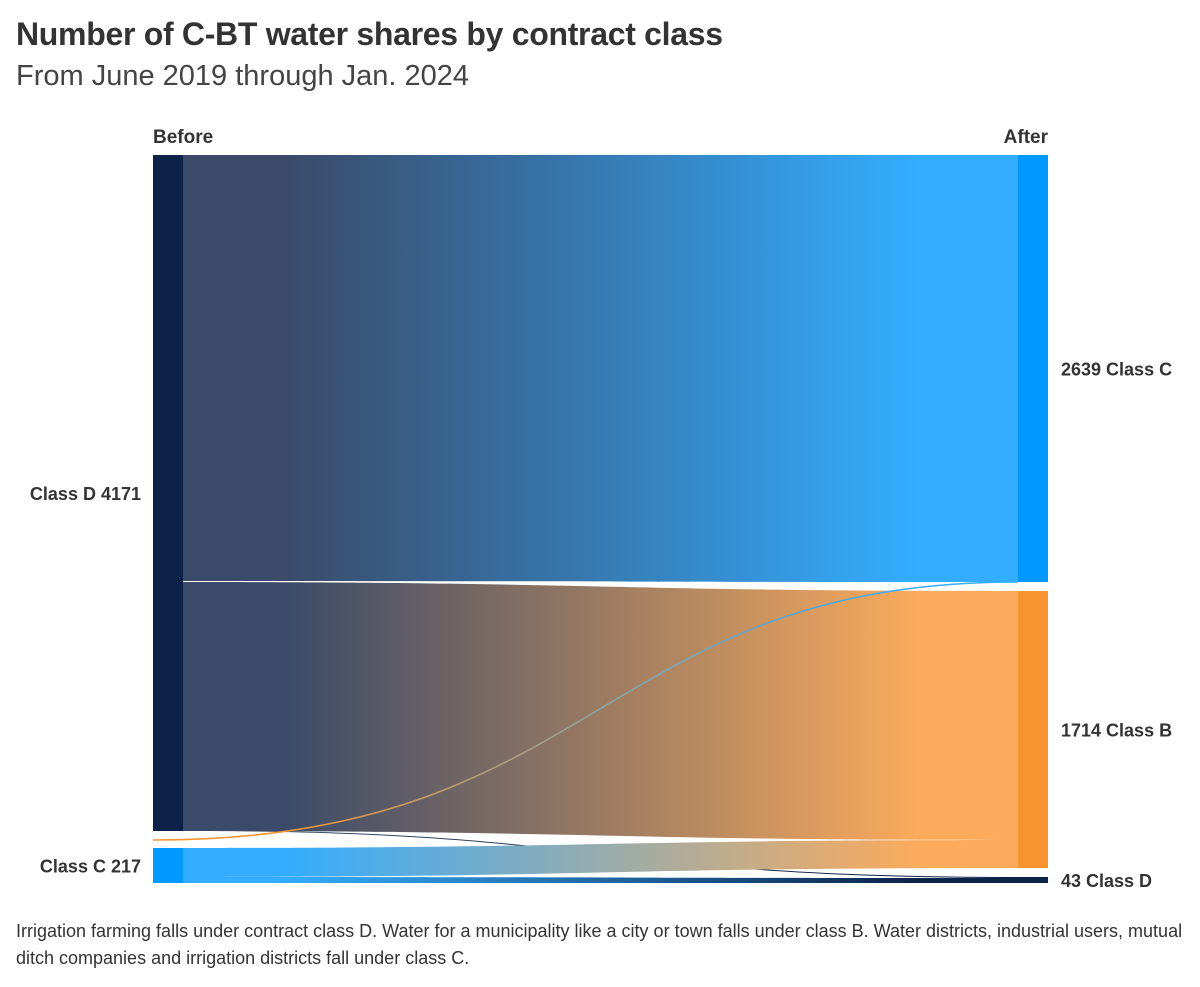  Describe the element at coordinates (1033, 880) in the screenshot. I see `node-after-d` at that location.